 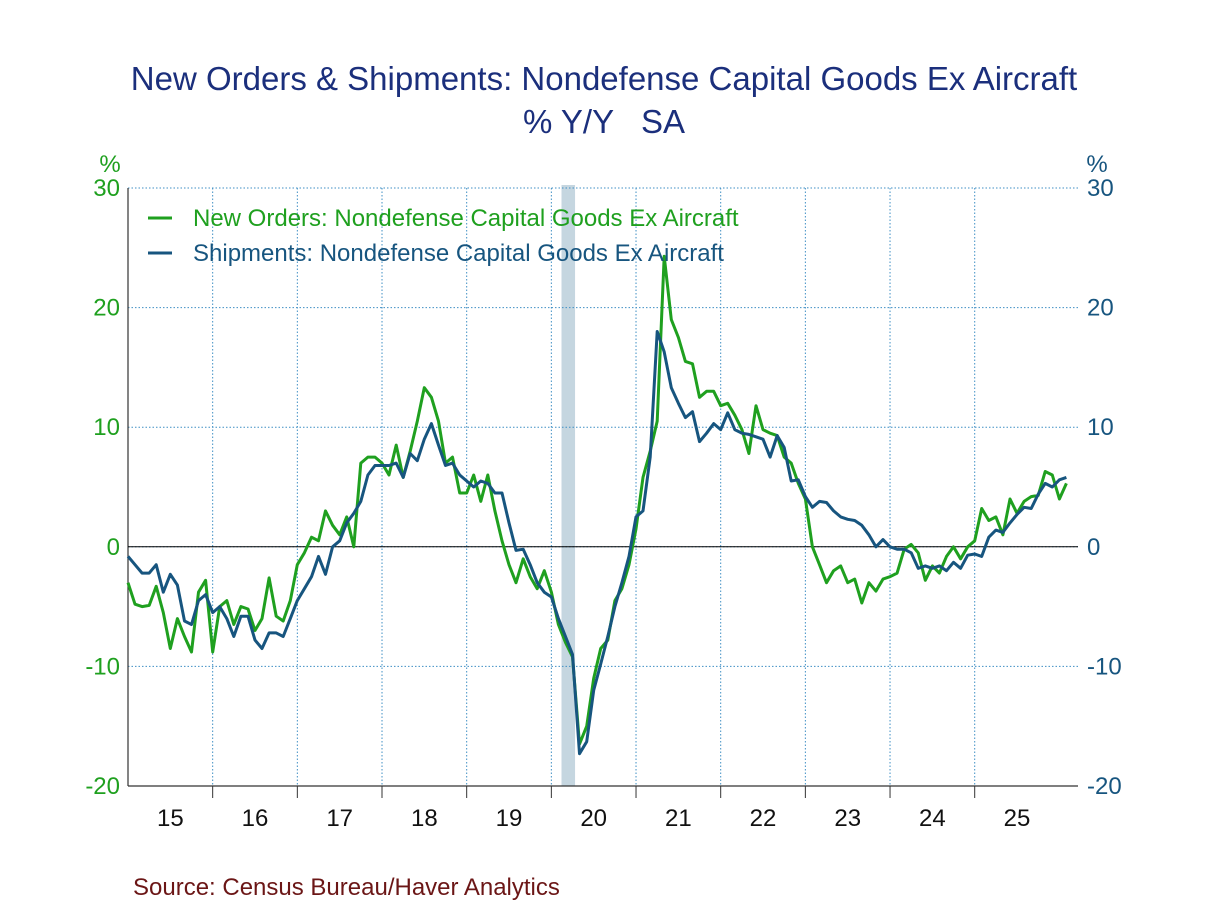 I want to click on x-tick-label: 24, so click(x=932, y=818).